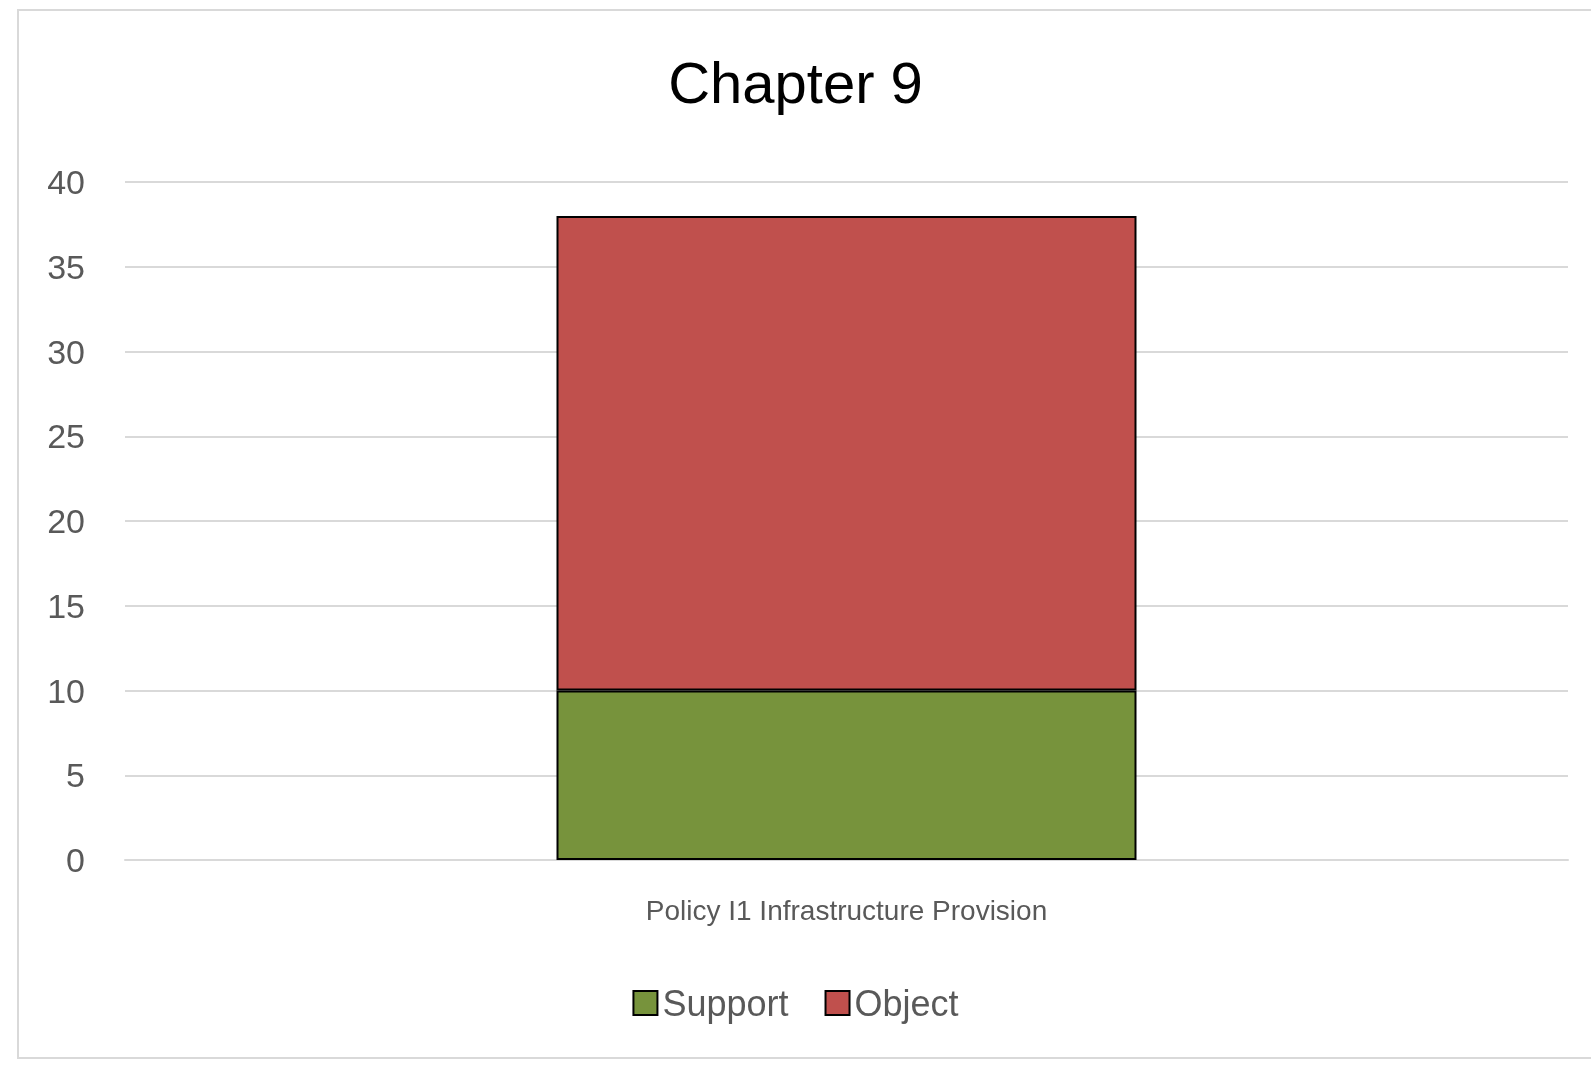 The height and width of the screenshot is (1072, 1591). What do you see at coordinates (795, 82) in the screenshot?
I see `chart-title: Chapter 9` at bounding box center [795, 82].